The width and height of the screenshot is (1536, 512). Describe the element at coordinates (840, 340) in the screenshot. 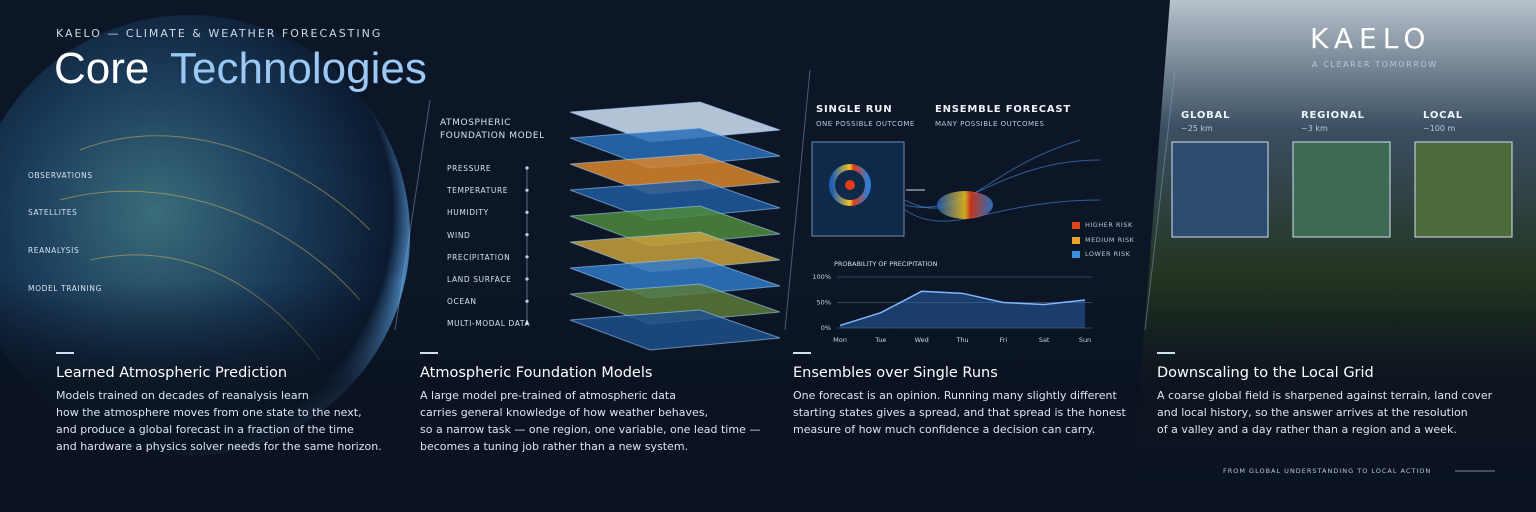

I see `x-tick-label: Mon` at that location.